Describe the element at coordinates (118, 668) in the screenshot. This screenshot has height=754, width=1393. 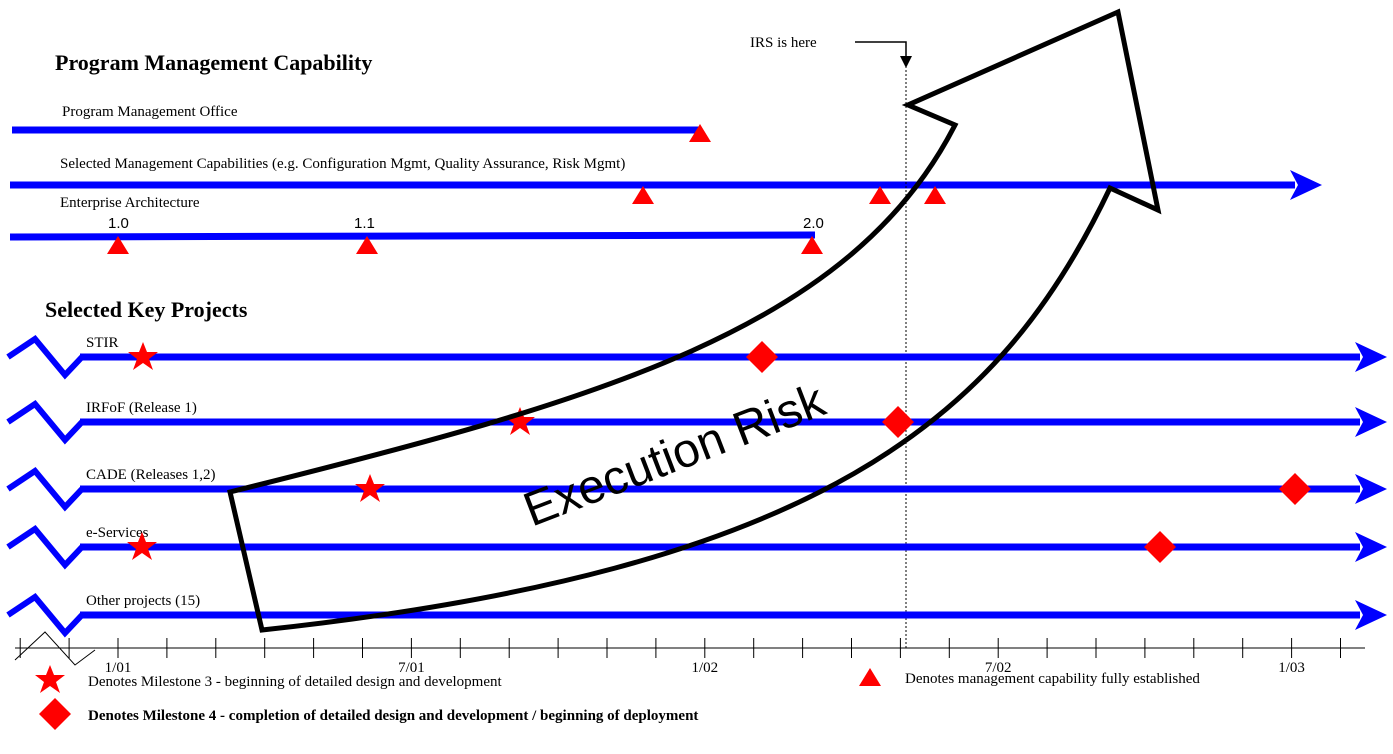
I see `time-label: 1/01` at that location.